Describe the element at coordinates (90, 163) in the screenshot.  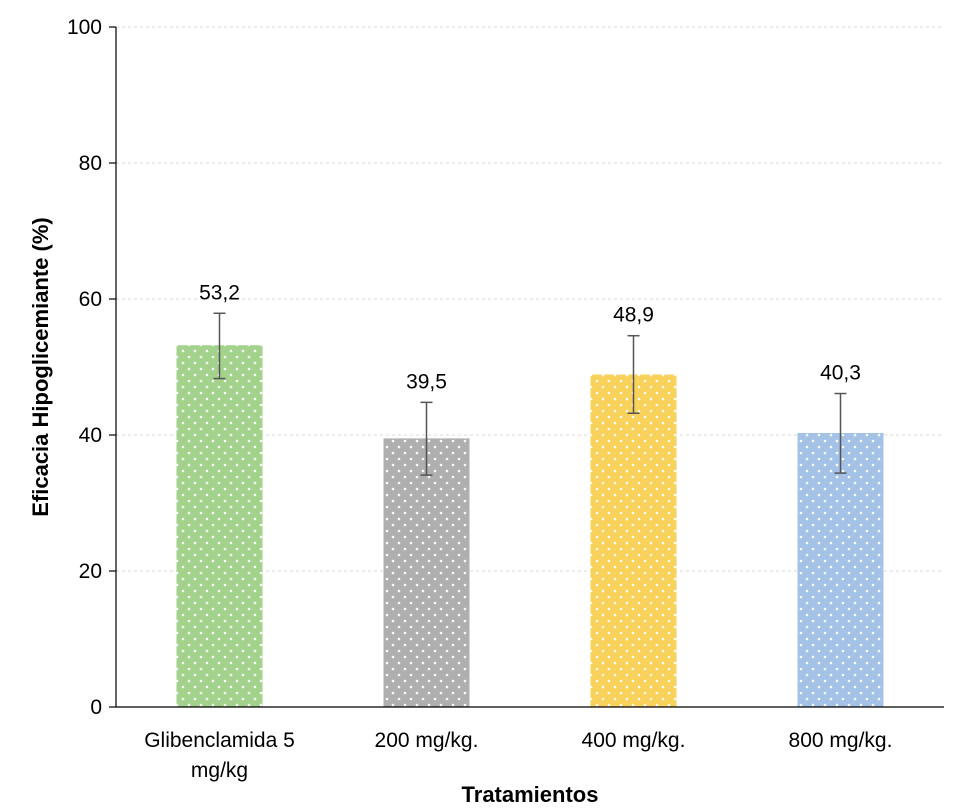
I see `y-tick-label: 80` at that location.